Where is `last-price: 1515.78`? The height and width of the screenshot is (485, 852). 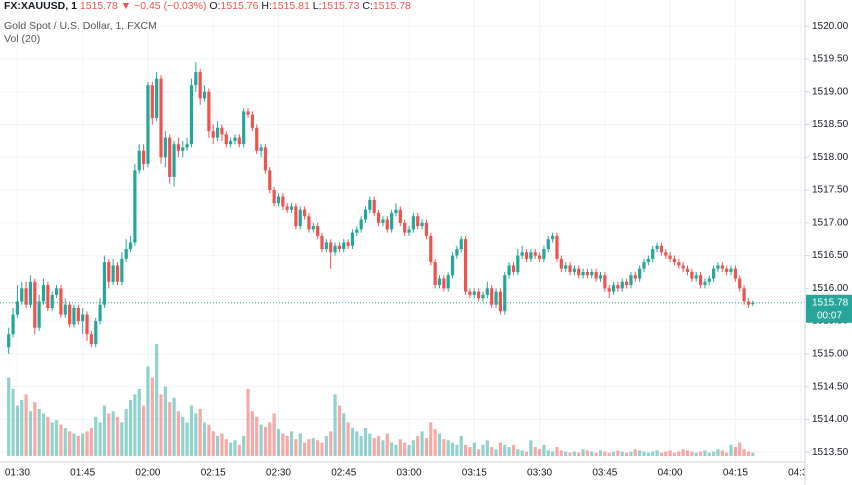 last-price: 1515.78 is located at coordinates (98, 6).